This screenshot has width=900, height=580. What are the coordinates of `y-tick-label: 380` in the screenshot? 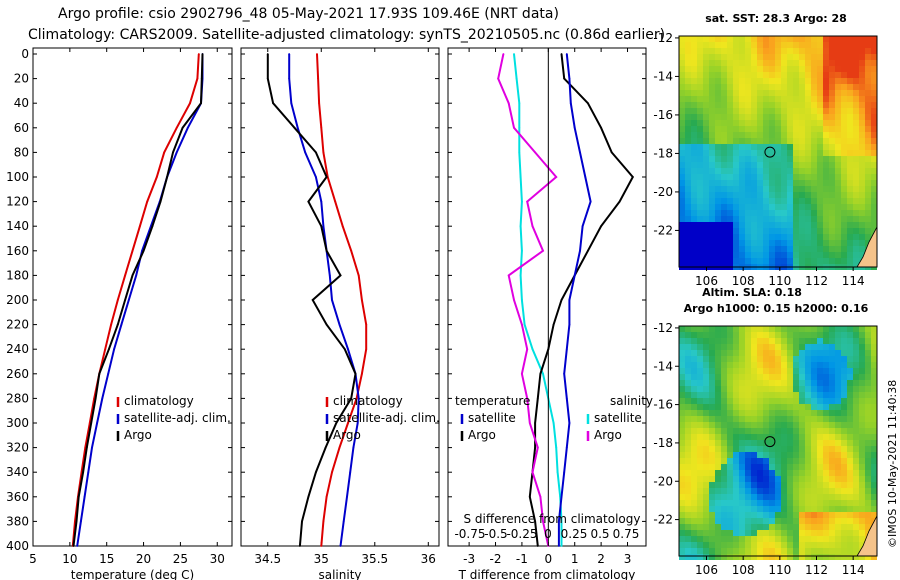 It's located at (17, 521).